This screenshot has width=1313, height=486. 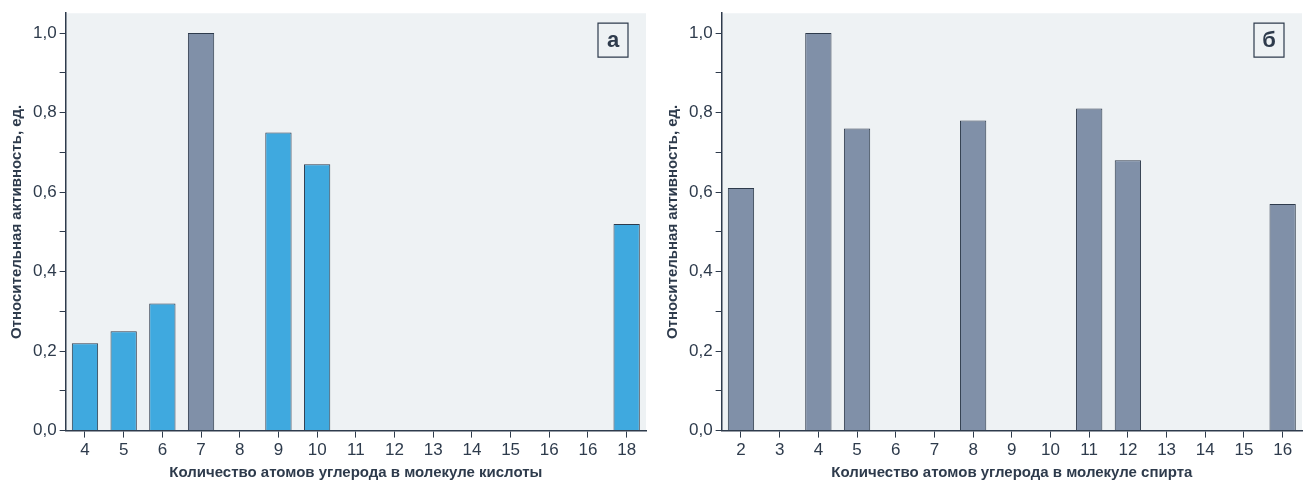 I want to click on x-axis-title: Количество атомов углерода в молекуле кислоты, so click(x=356, y=472).